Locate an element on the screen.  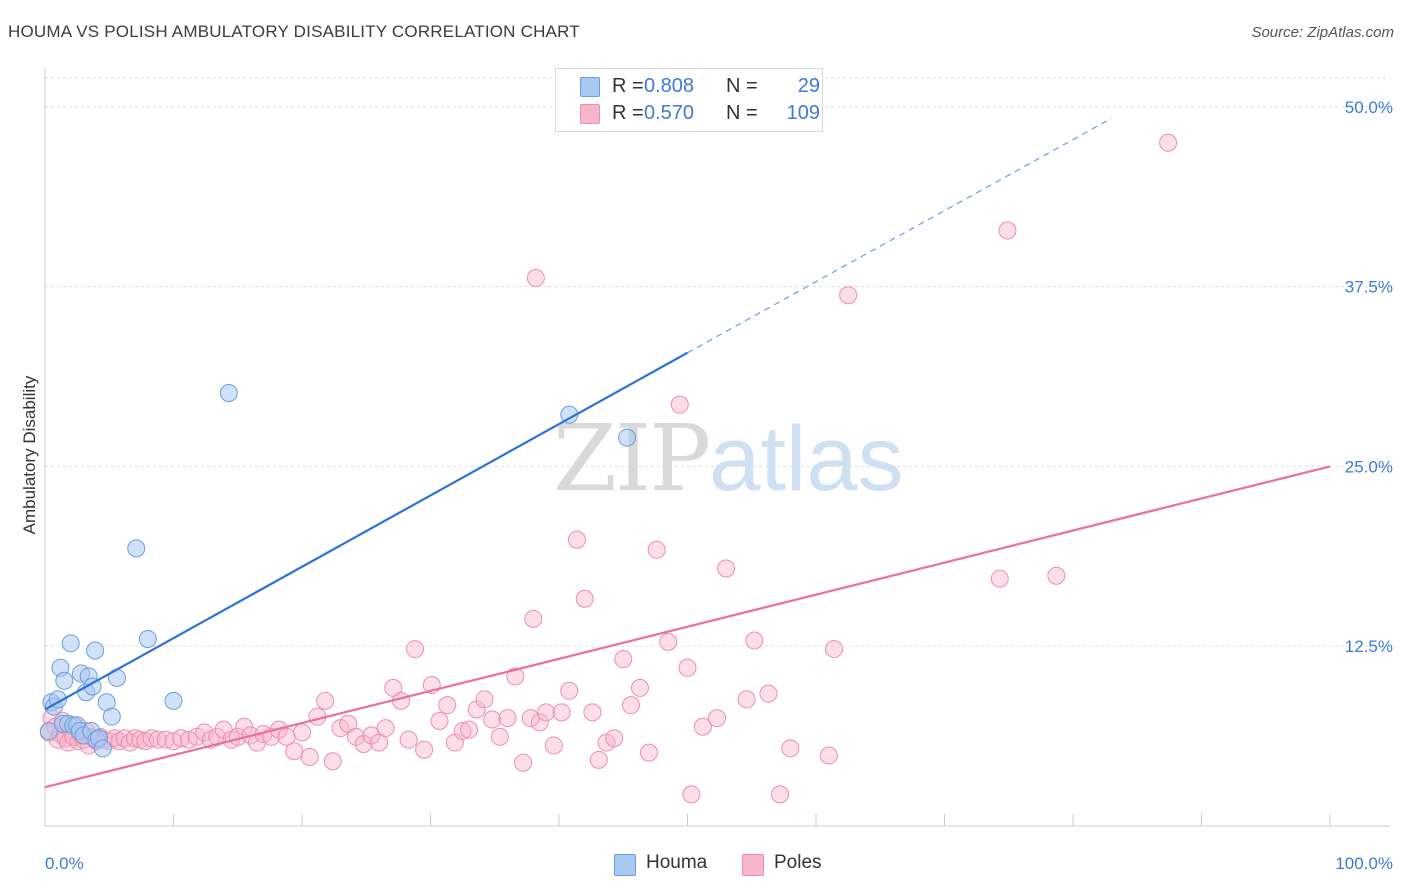
legend-label-poles: Poles is located at coordinates (798, 862).